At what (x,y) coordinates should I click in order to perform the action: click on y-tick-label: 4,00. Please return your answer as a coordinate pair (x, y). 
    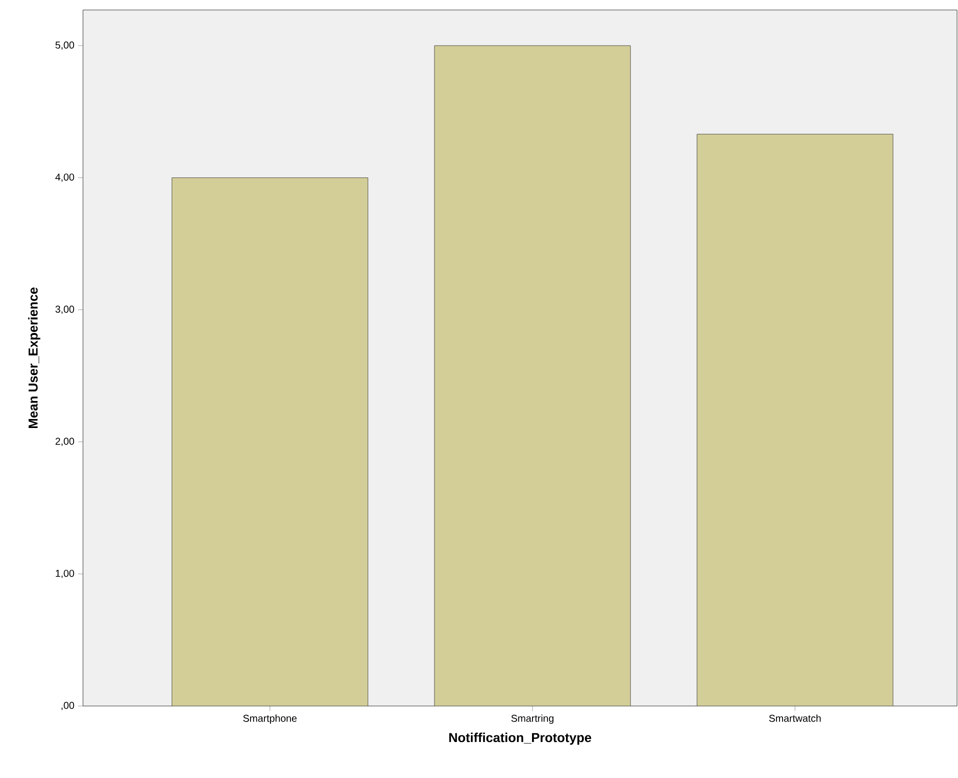
    Looking at the image, I should click on (64, 178).